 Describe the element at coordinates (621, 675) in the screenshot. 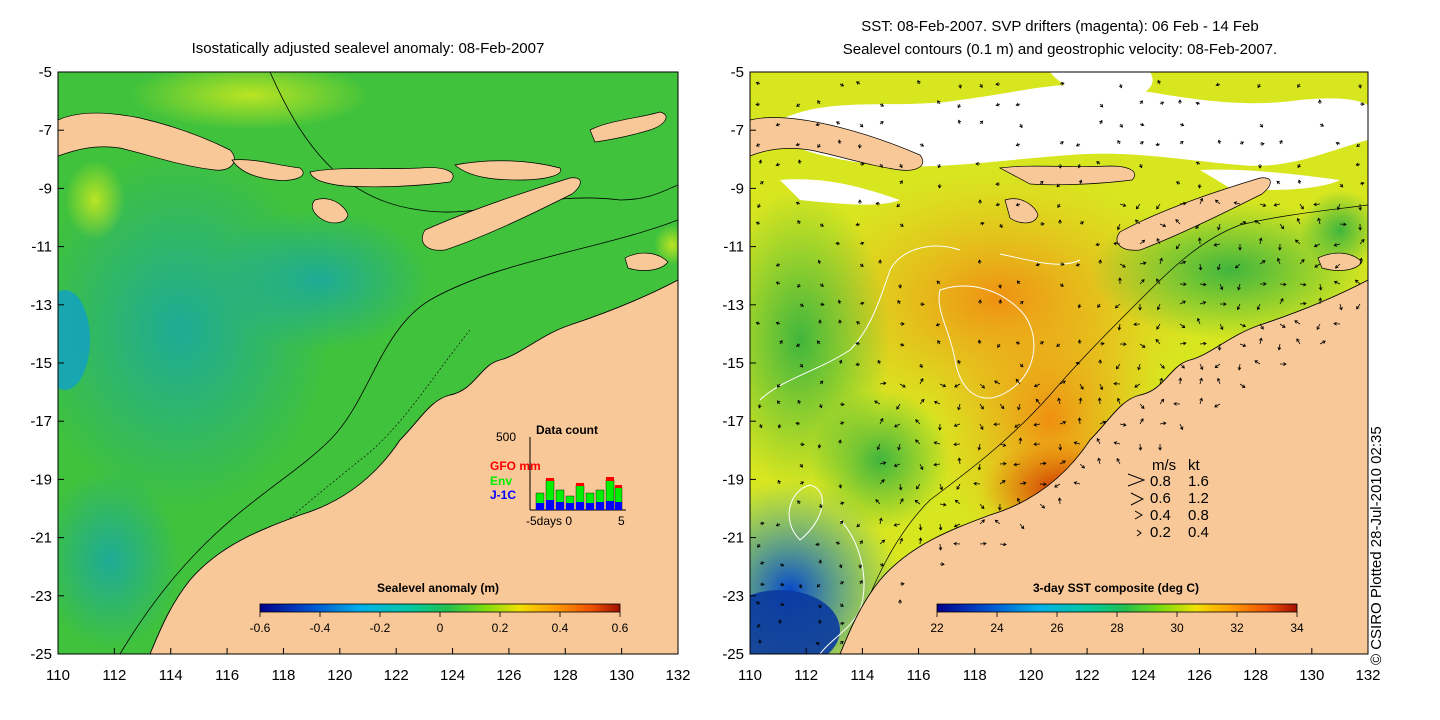

I see `left-lon-tick-label: 130` at that location.